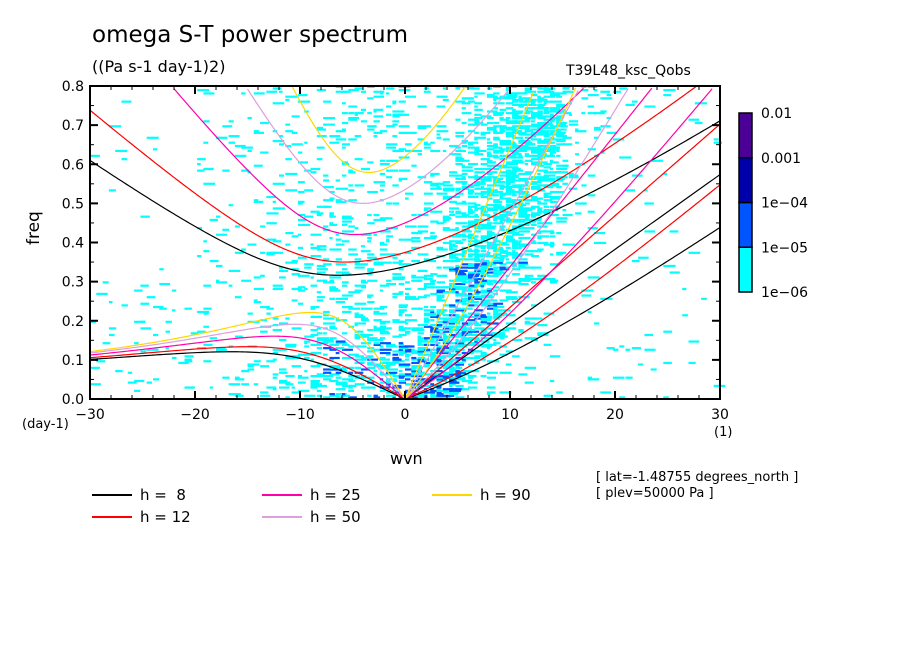 This screenshot has height=654, width=904. What do you see at coordinates (405, 415) in the screenshot?
I see `x-tick-label: 0` at bounding box center [405, 415].